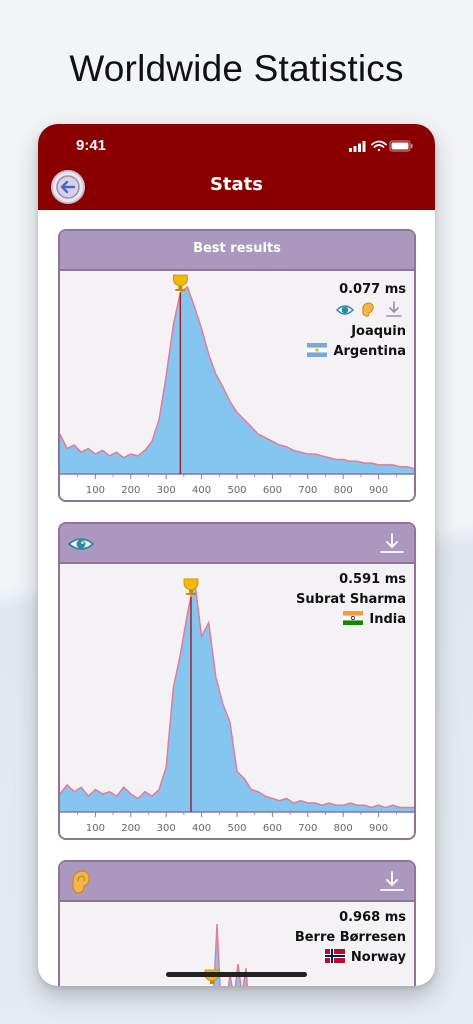 This screenshot has width=473, height=1024. I want to click on app-bar: 9:41, so click(236, 167).